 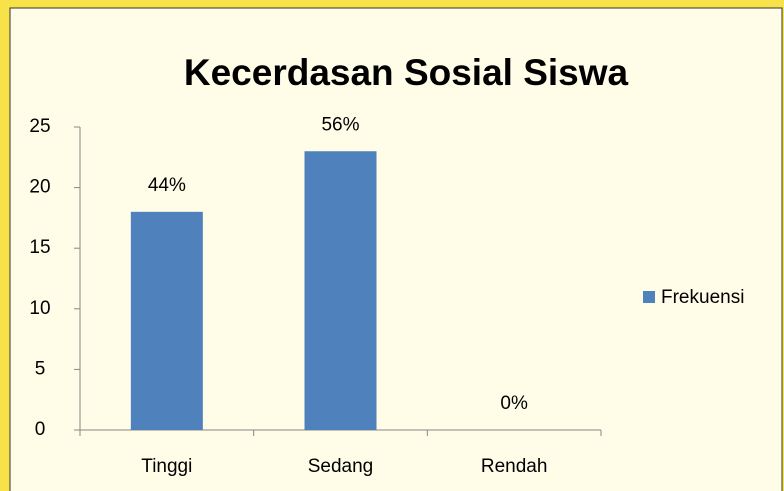 What do you see at coordinates (39, 308) in the screenshot?
I see `y-tick-label: 10` at bounding box center [39, 308].